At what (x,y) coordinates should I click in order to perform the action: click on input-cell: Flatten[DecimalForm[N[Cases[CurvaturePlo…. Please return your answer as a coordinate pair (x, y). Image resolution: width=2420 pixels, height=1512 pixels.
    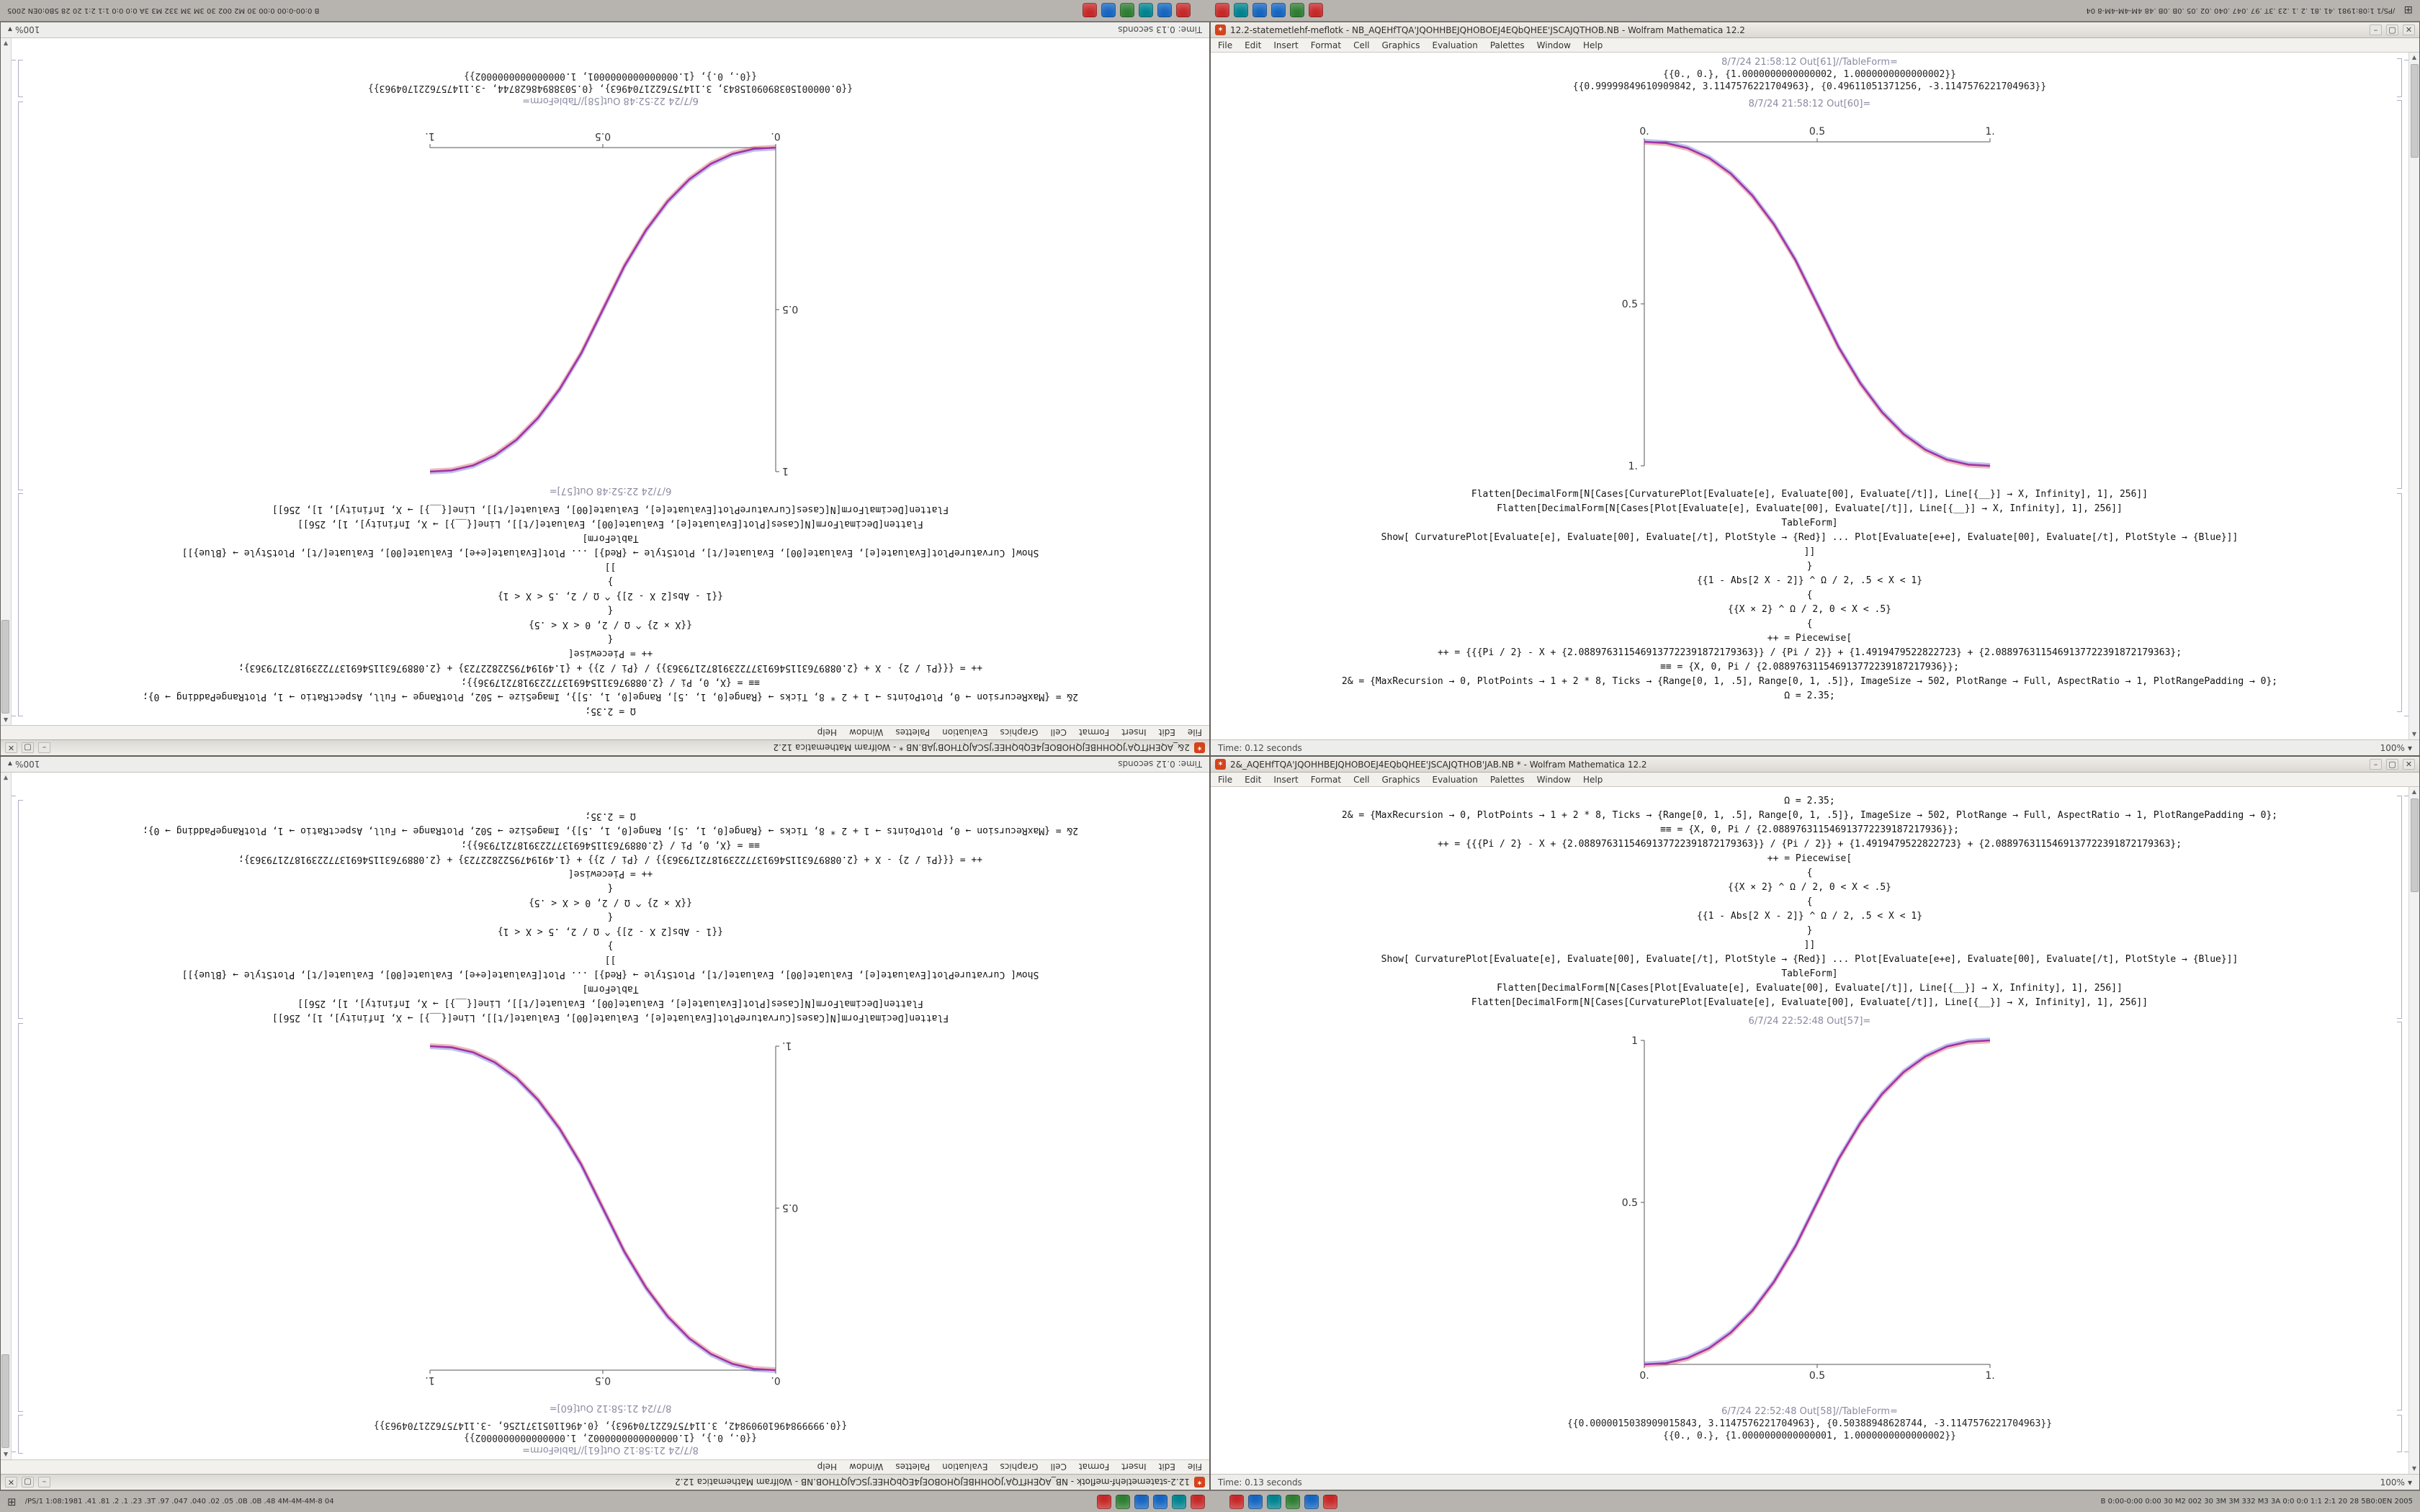
    Looking at the image, I should click on (1809, 595).